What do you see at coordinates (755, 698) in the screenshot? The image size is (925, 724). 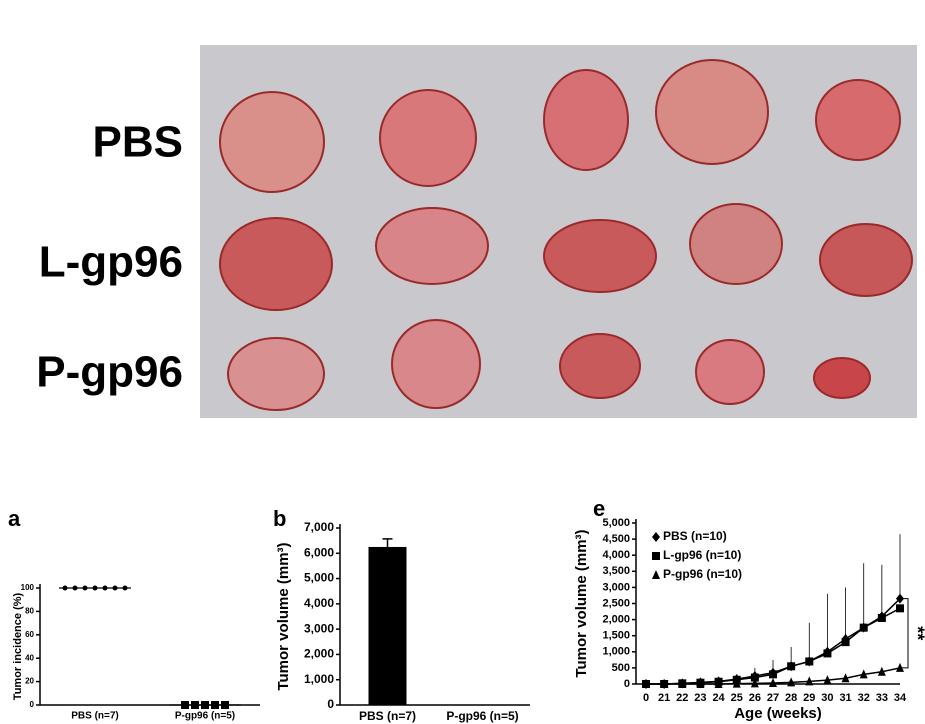 I see `x-tick-label: 26` at bounding box center [755, 698].